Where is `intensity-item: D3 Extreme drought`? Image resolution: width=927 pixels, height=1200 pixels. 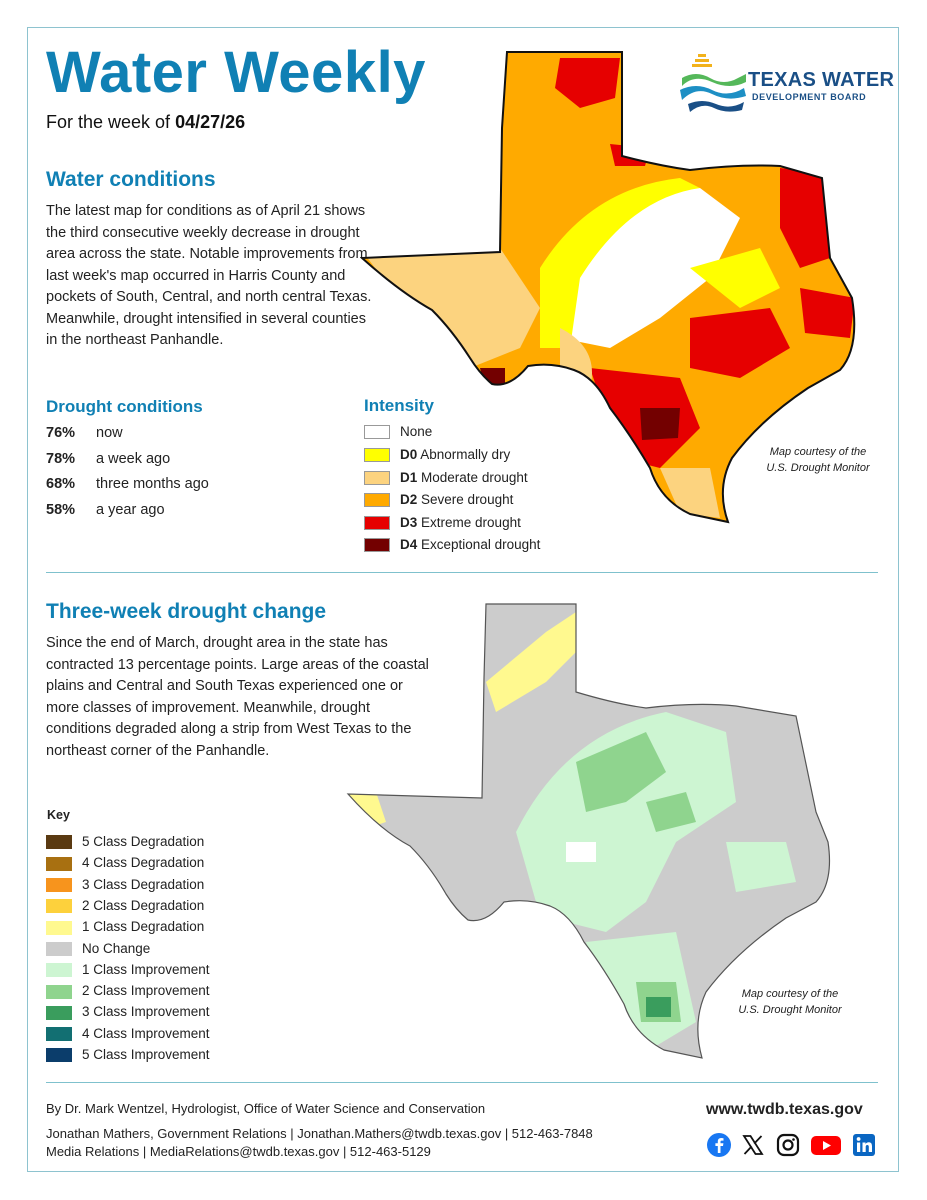
intensity-item: D3 Extreme drought is located at coordinates (442, 524).